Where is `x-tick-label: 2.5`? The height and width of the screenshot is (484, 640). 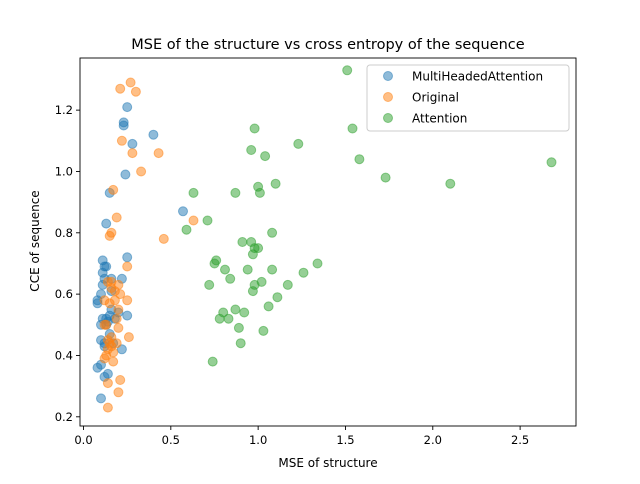 x-tick-label: 2.5 is located at coordinates (520, 440).